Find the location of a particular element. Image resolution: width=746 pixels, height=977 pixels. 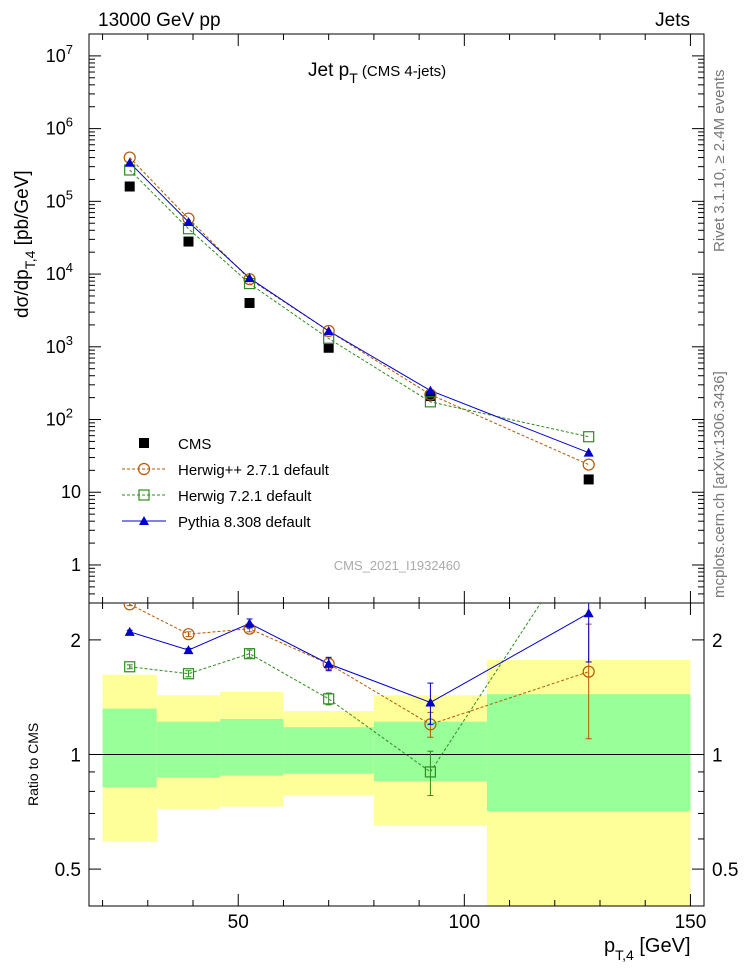

legend-label-herwigpp: Herwig++ 2.7.1 default is located at coordinates (254, 470).